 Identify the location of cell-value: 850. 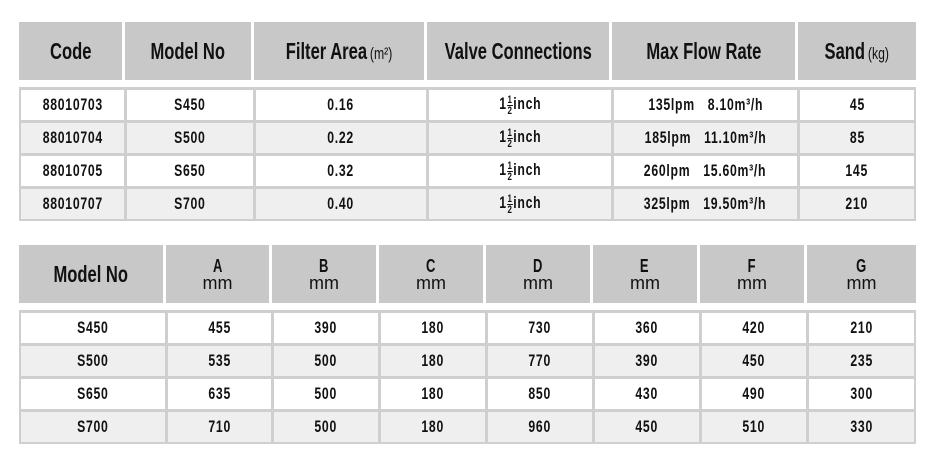
(540, 393).